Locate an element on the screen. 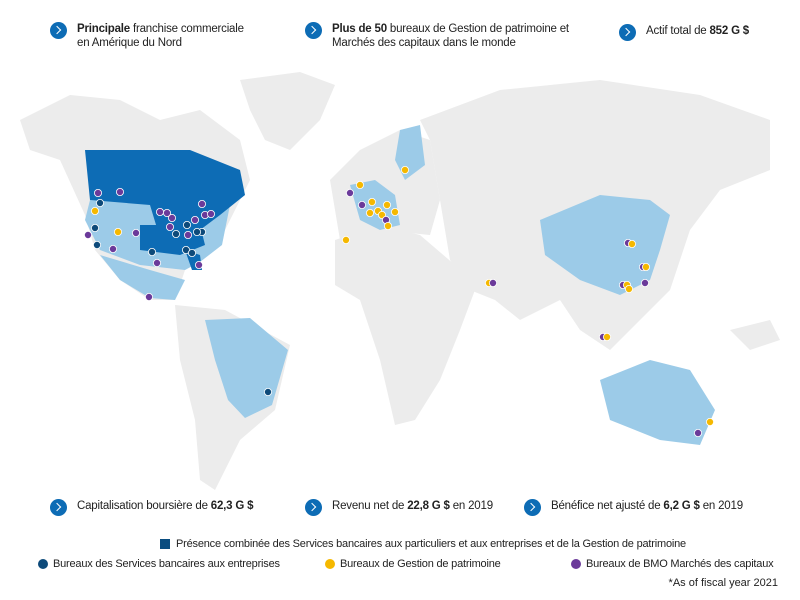  legend-wealth: Bureaux de Gestion de patrimoine is located at coordinates (413, 564).